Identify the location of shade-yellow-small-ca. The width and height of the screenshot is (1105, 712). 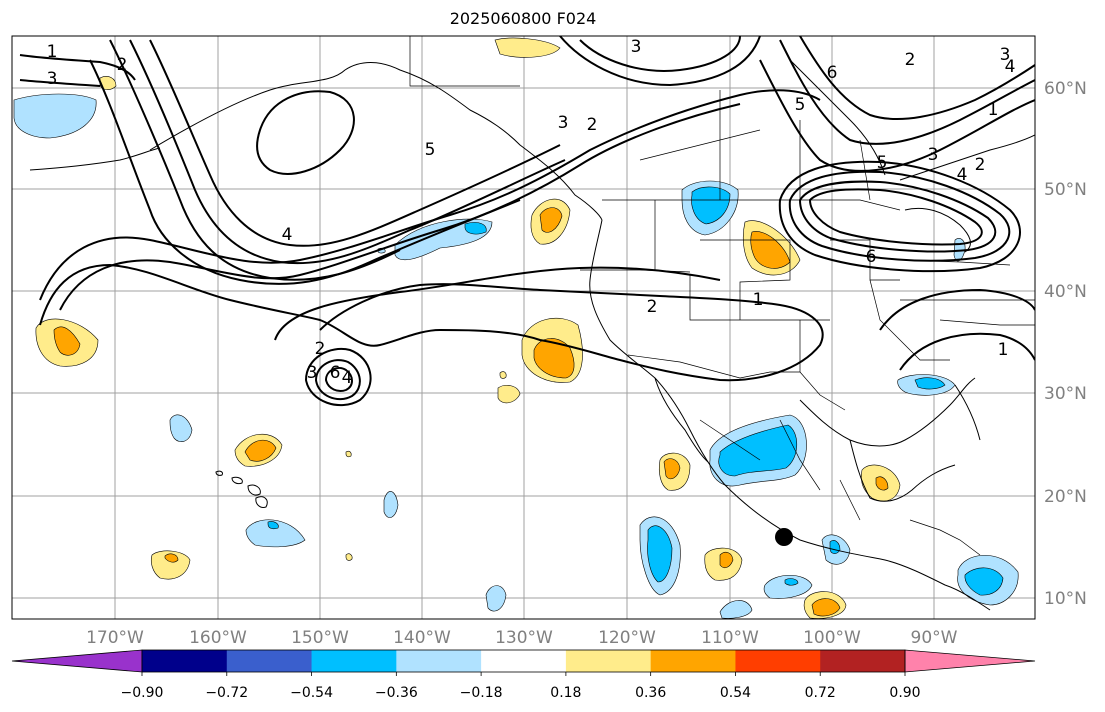
(509, 394).